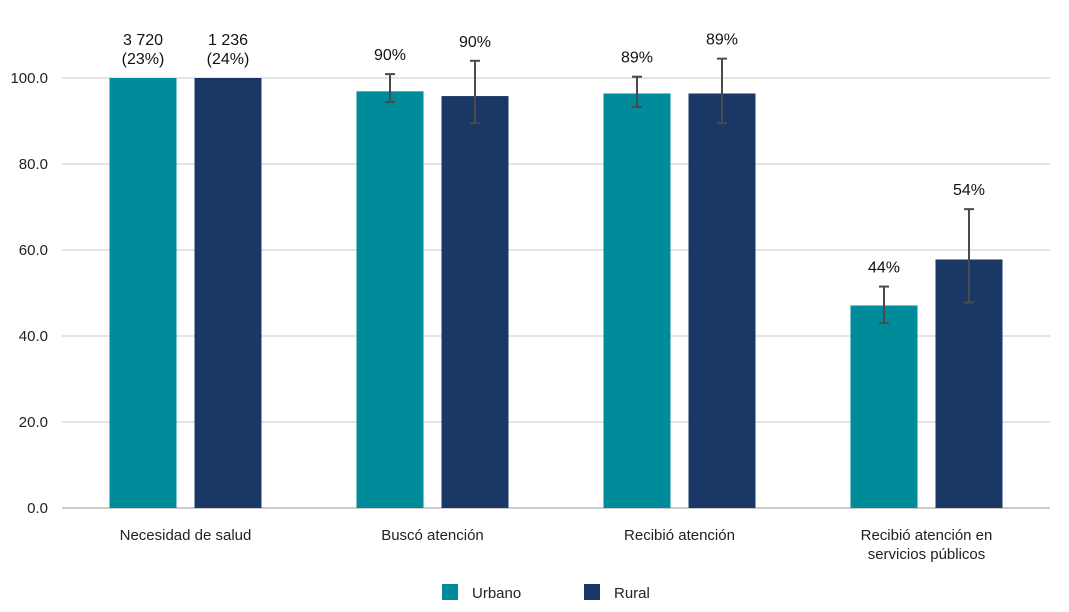  What do you see at coordinates (884, 268) in the screenshot?
I see `data-label: 44%` at bounding box center [884, 268].